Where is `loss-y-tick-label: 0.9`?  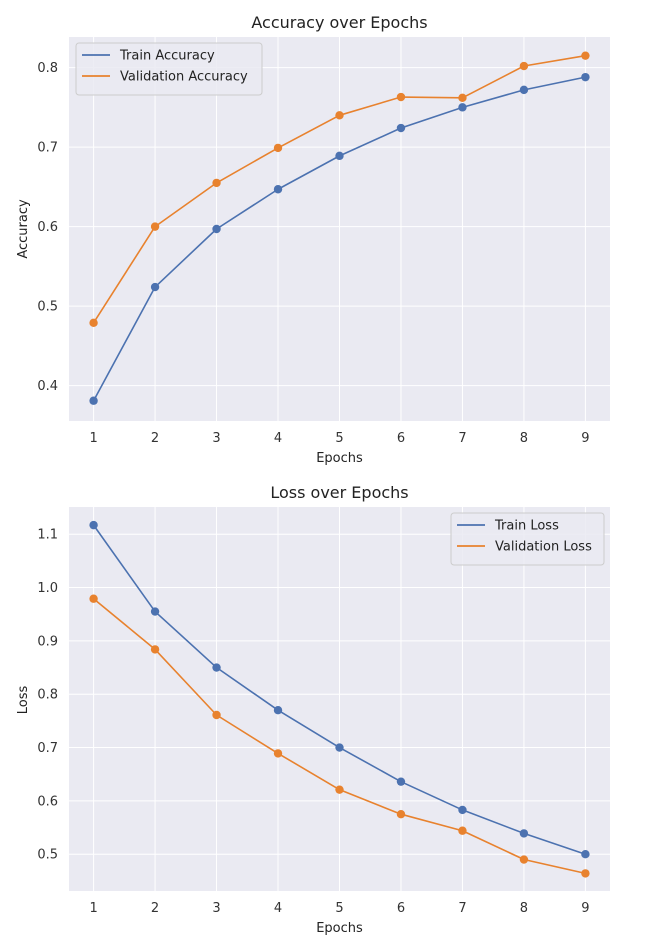 loss-y-tick-label: 0.9 is located at coordinates (47, 641).